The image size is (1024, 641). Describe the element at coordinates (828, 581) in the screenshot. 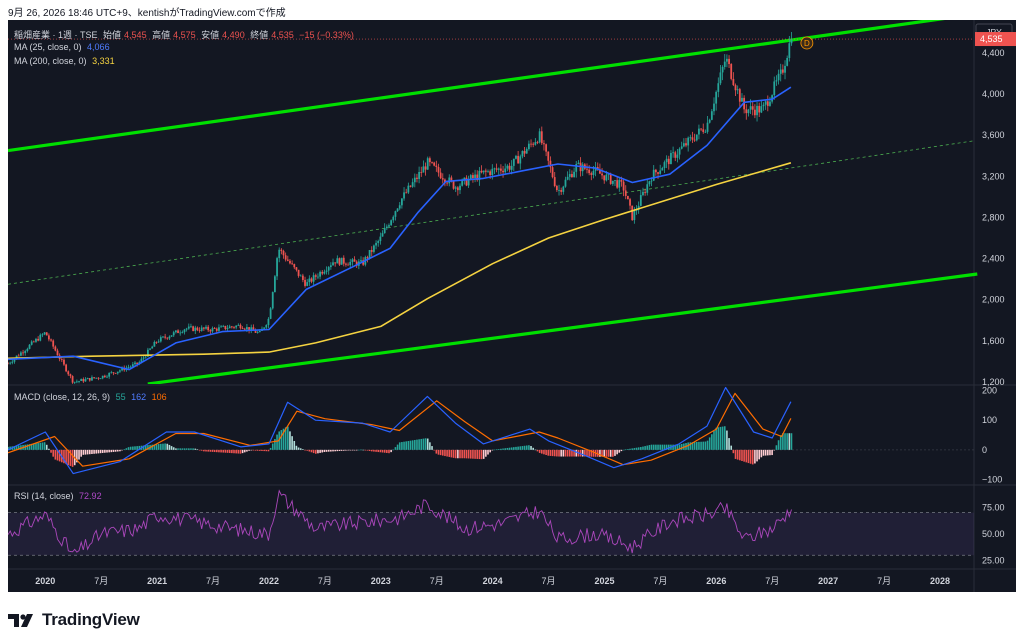

I see `time-tick-label: 2027` at that location.